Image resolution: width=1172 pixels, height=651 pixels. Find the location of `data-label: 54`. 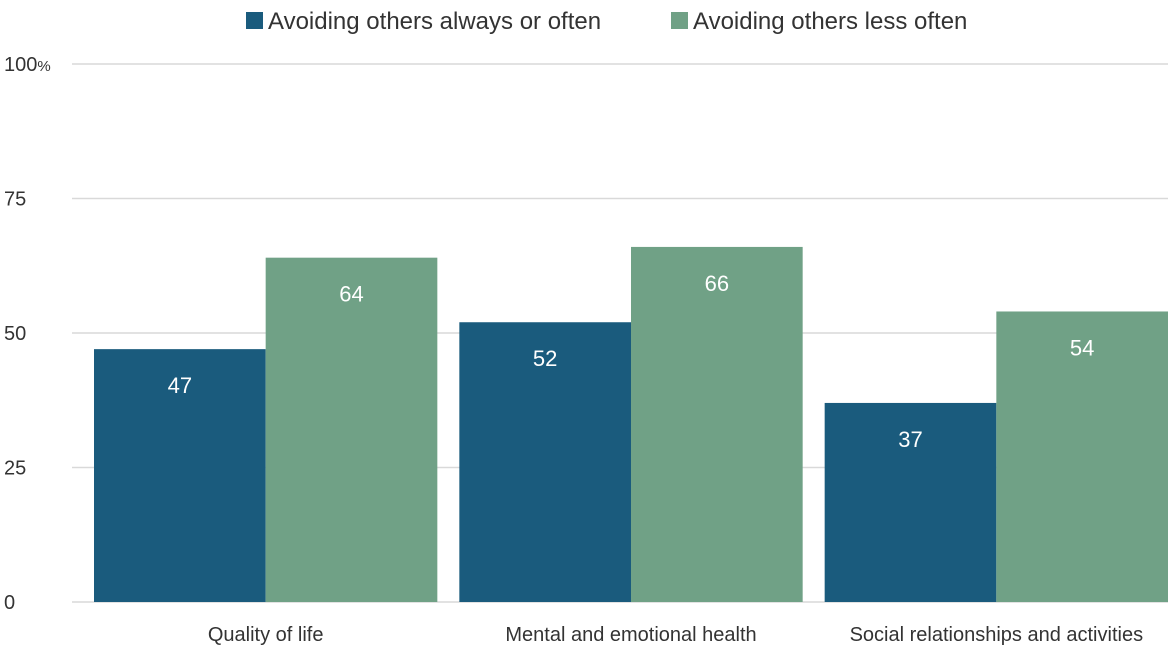

data-label: 54 is located at coordinates (1082, 347).